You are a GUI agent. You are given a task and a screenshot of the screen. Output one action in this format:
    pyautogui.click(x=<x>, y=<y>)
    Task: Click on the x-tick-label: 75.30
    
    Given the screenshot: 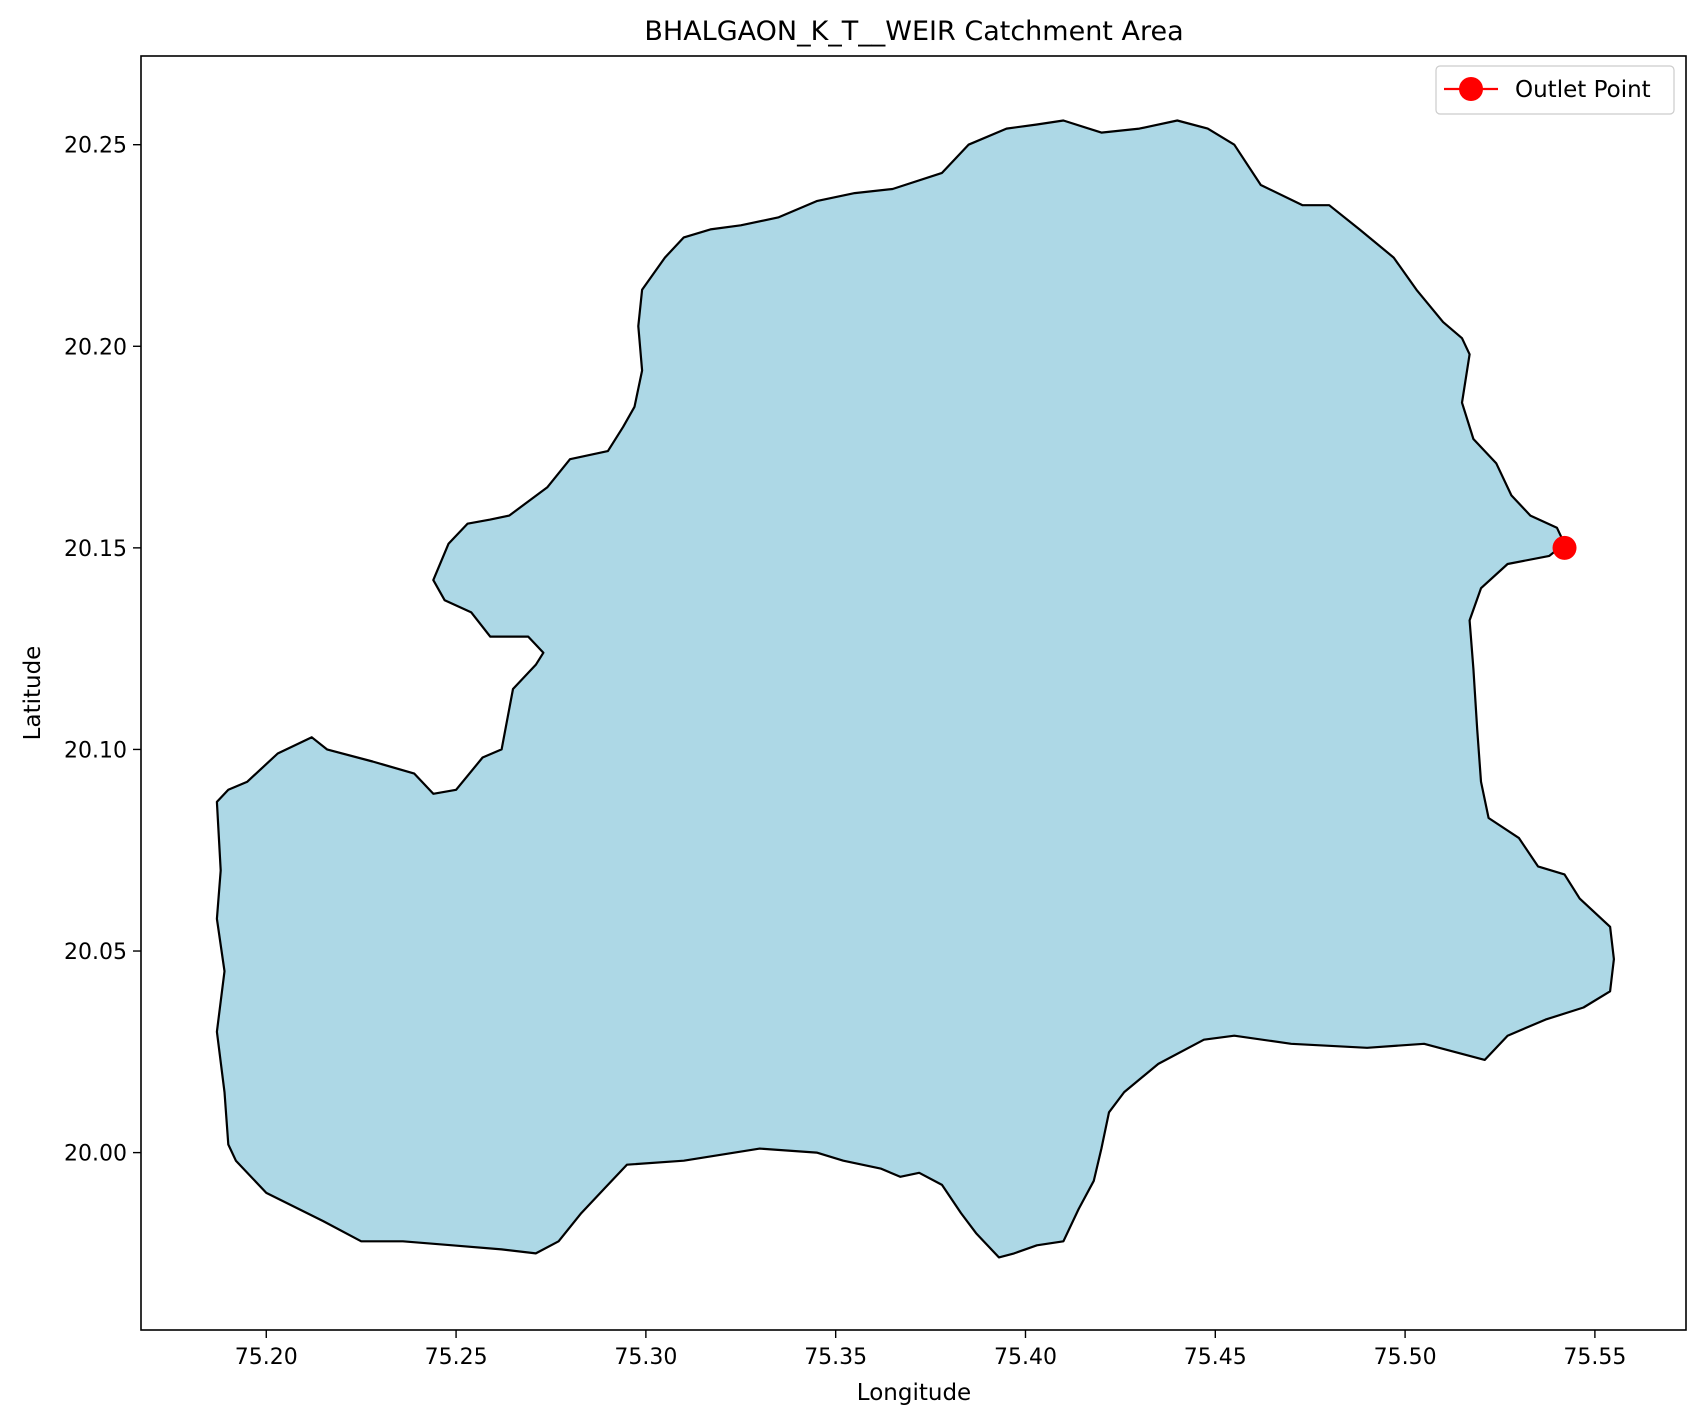 What is the action you would take?
    pyautogui.click(x=645, y=1357)
    